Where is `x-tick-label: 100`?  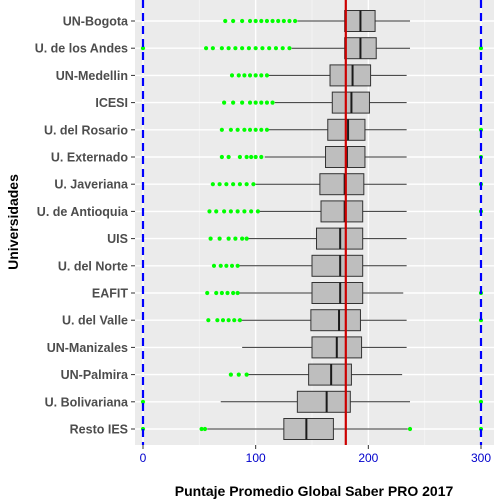
x-tick-label: 100 is located at coordinates (256, 458).